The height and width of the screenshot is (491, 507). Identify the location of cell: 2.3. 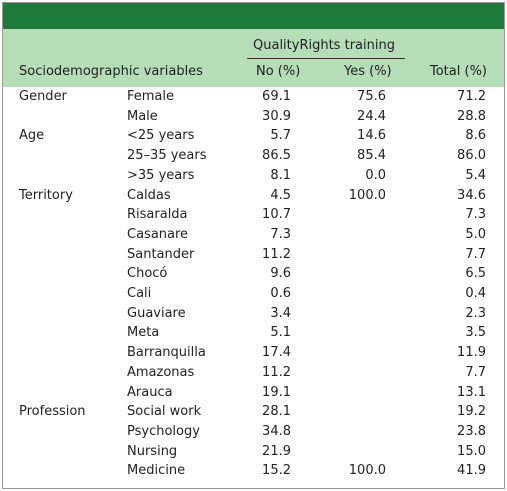
(475, 313).